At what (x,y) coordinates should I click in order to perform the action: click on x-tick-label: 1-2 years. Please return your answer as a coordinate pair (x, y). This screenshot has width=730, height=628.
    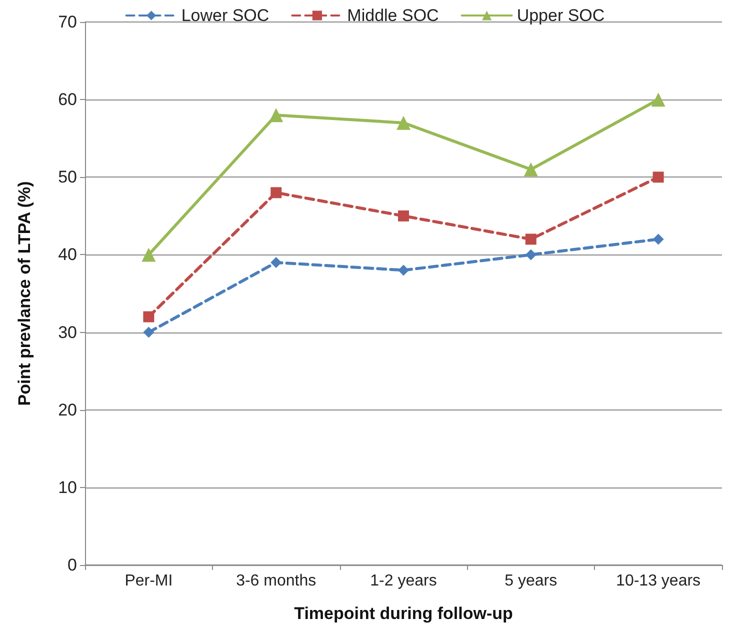
    Looking at the image, I should click on (403, 581).